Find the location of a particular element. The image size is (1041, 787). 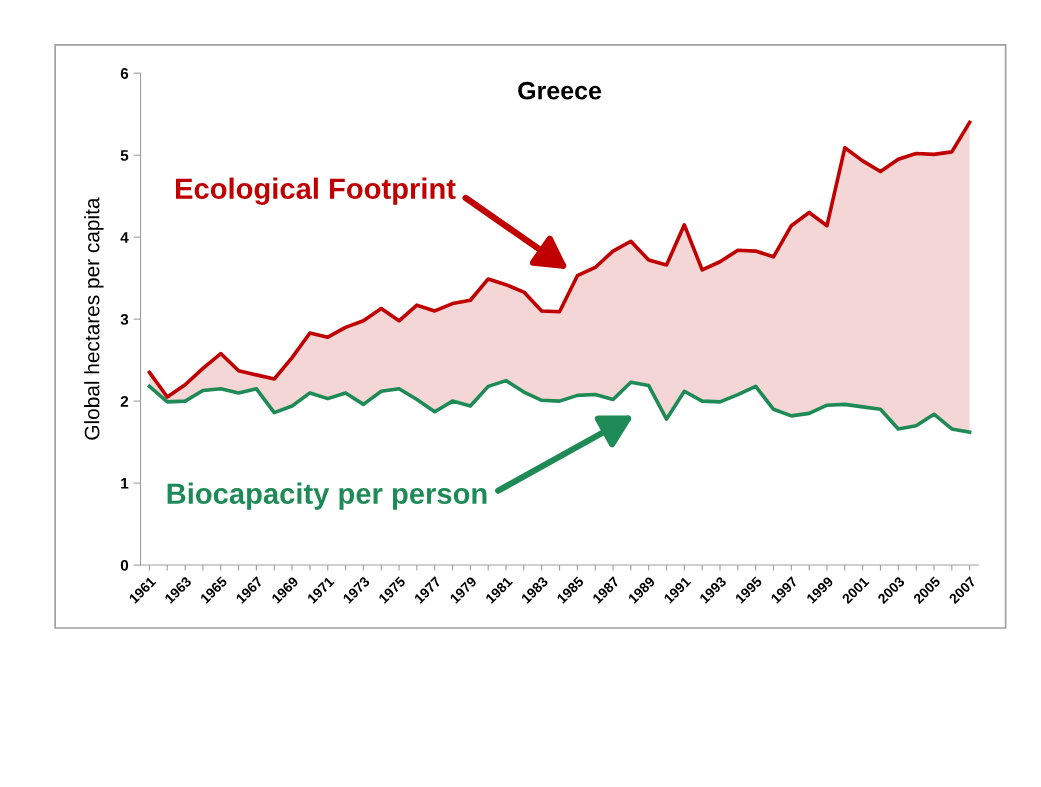

text: Ecological Footprint is located at coordinates (316, 191).